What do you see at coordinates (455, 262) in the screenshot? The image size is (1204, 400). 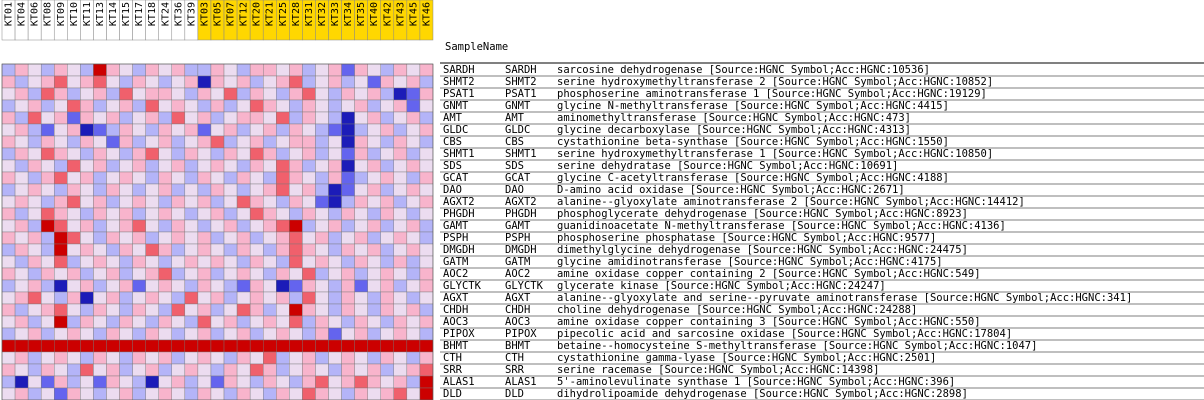 I see `gene-probe: GATM` at bounding box center [455, 262].